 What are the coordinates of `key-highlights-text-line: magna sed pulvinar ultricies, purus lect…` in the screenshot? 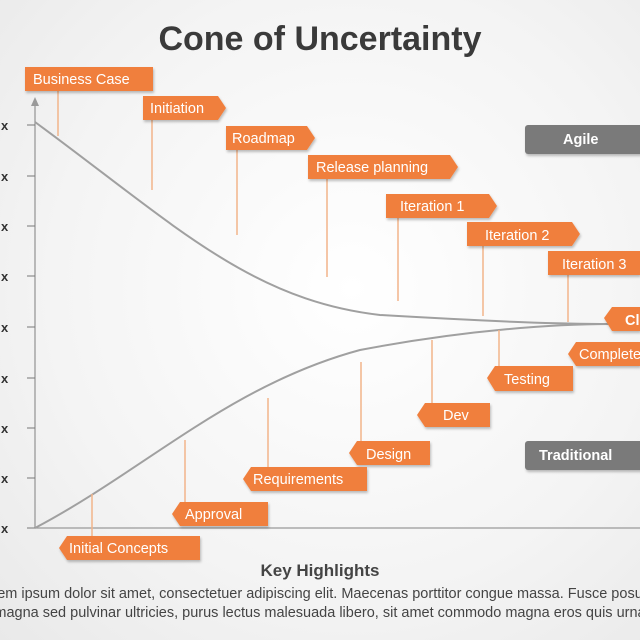 It's located at (320, 613).